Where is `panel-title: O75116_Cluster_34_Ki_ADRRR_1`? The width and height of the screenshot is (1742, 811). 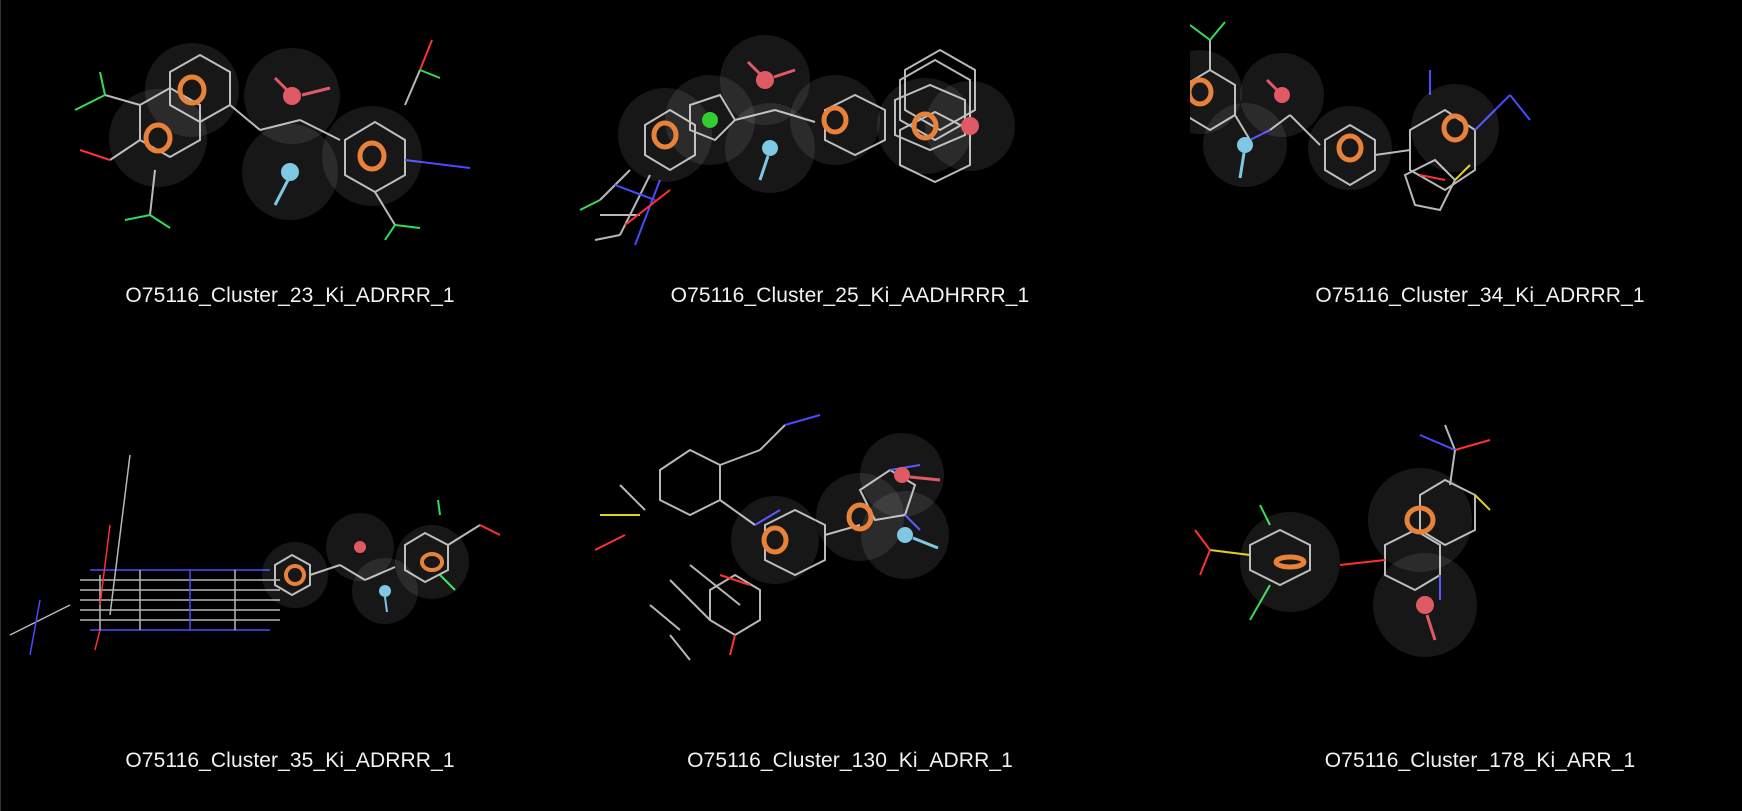 panel-title: O75116_Cluster_34_Ki_ADRRR_1 is located at coordinates (1480, 295).